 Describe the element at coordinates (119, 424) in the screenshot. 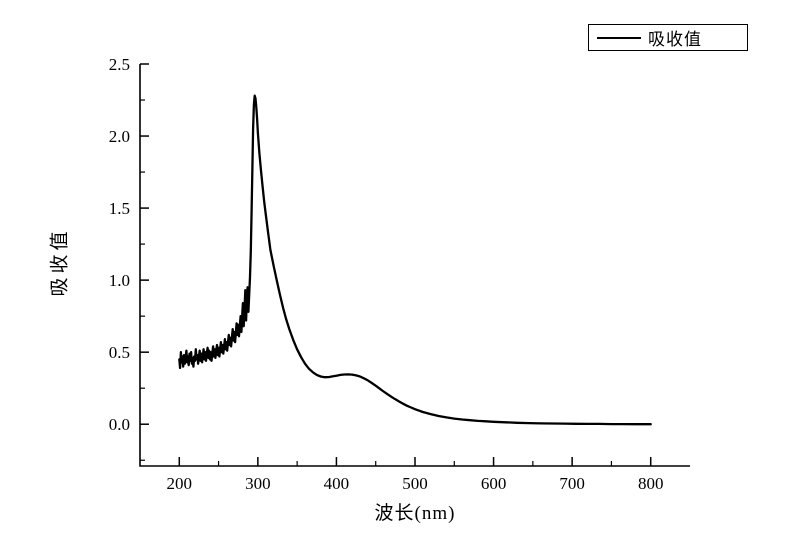

I see `y-tick-label: 0.0` at that location.